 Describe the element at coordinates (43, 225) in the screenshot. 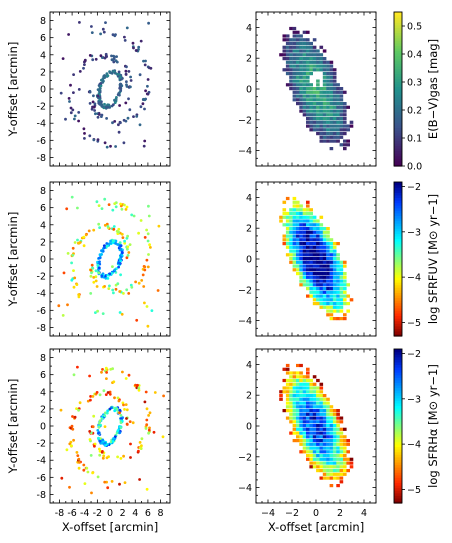

I see `y-tick-label: 4` at that location.